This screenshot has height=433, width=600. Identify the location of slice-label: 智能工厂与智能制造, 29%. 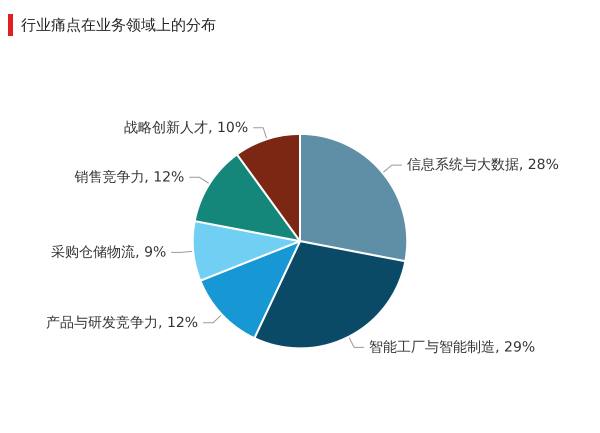
(452, 347).